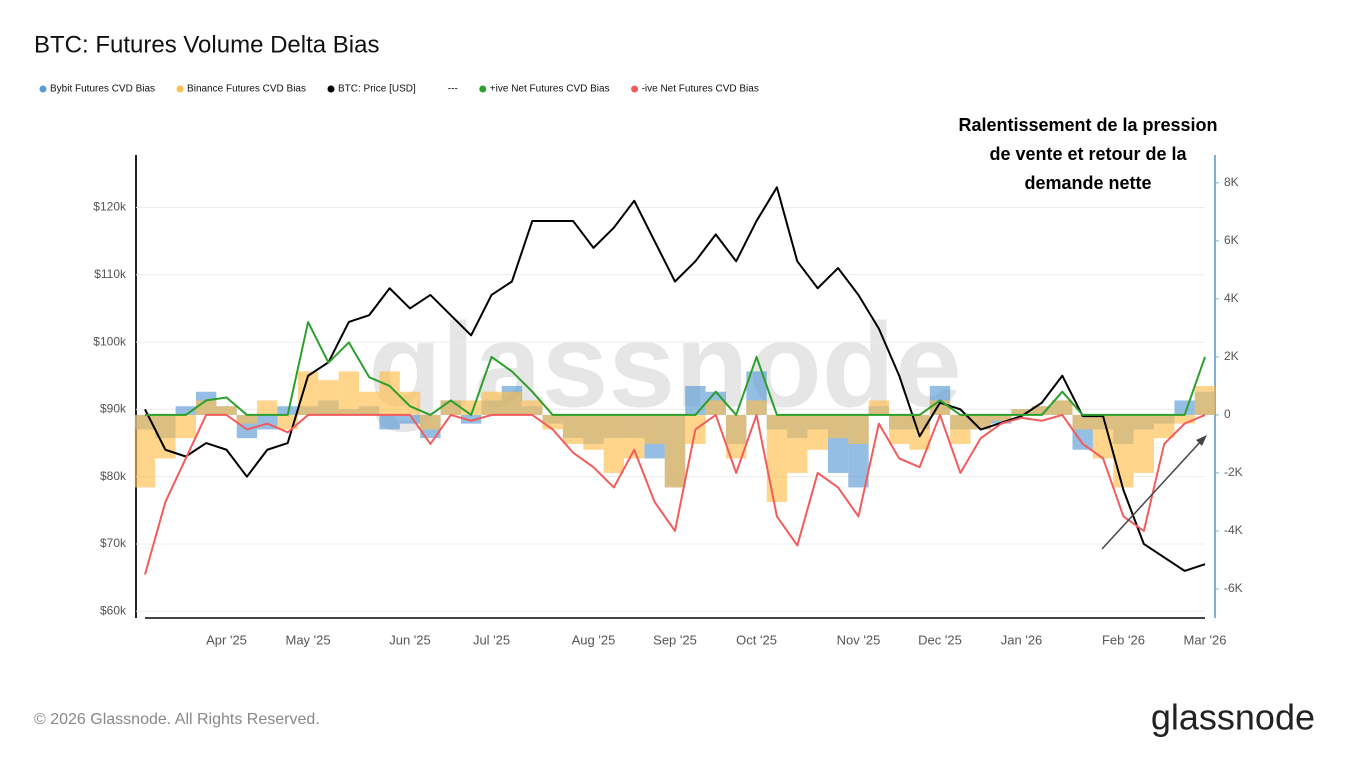 The height and width of the screenshot is (760, 1350). I want to click on x-tick-label: Feb '26, so click(1123, 639).